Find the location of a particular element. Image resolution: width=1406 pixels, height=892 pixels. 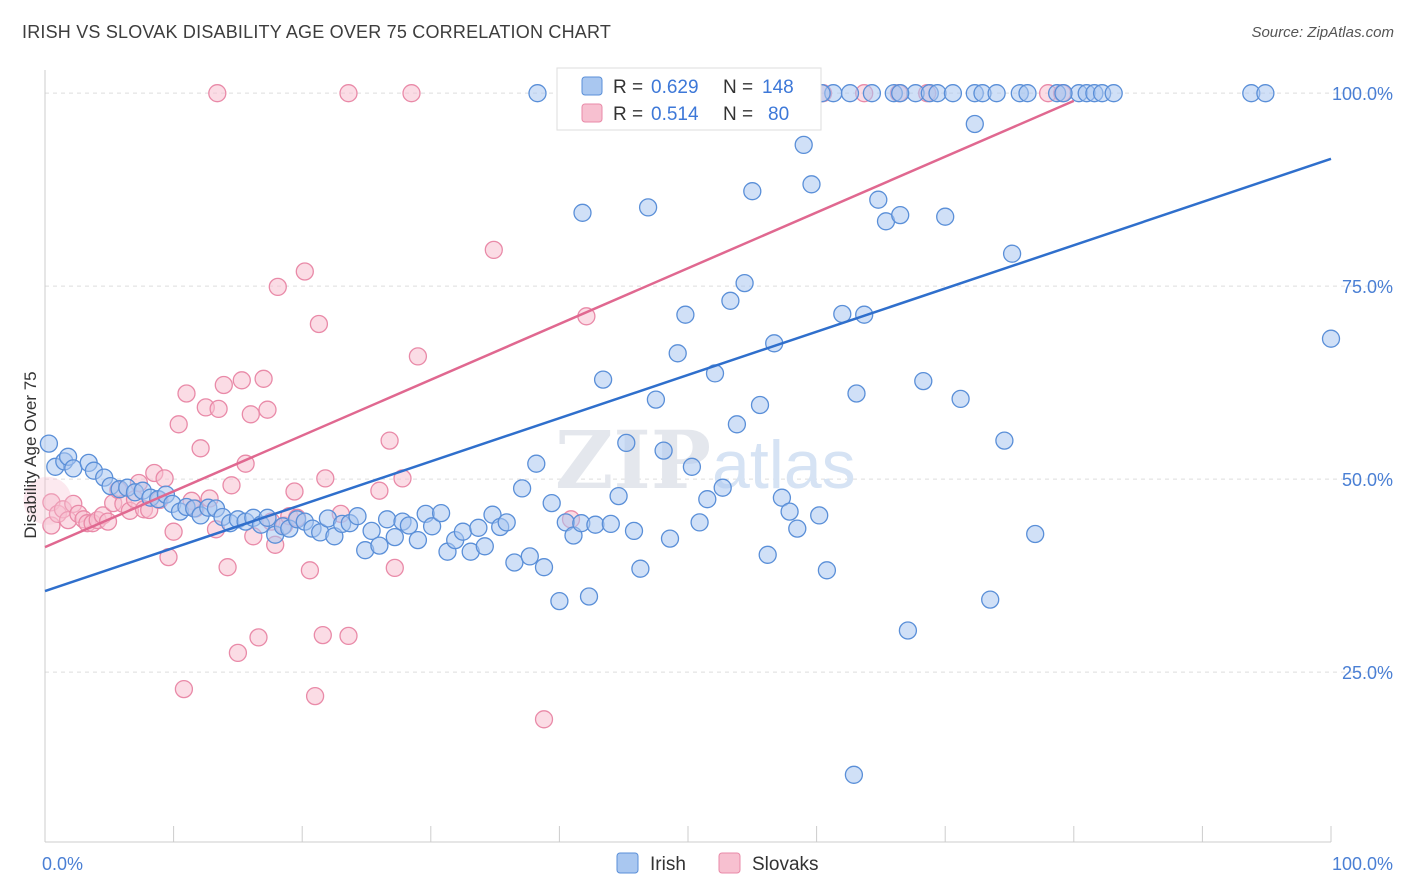

legend-r-irish: 0.629 is located at coordinates (675, 87).